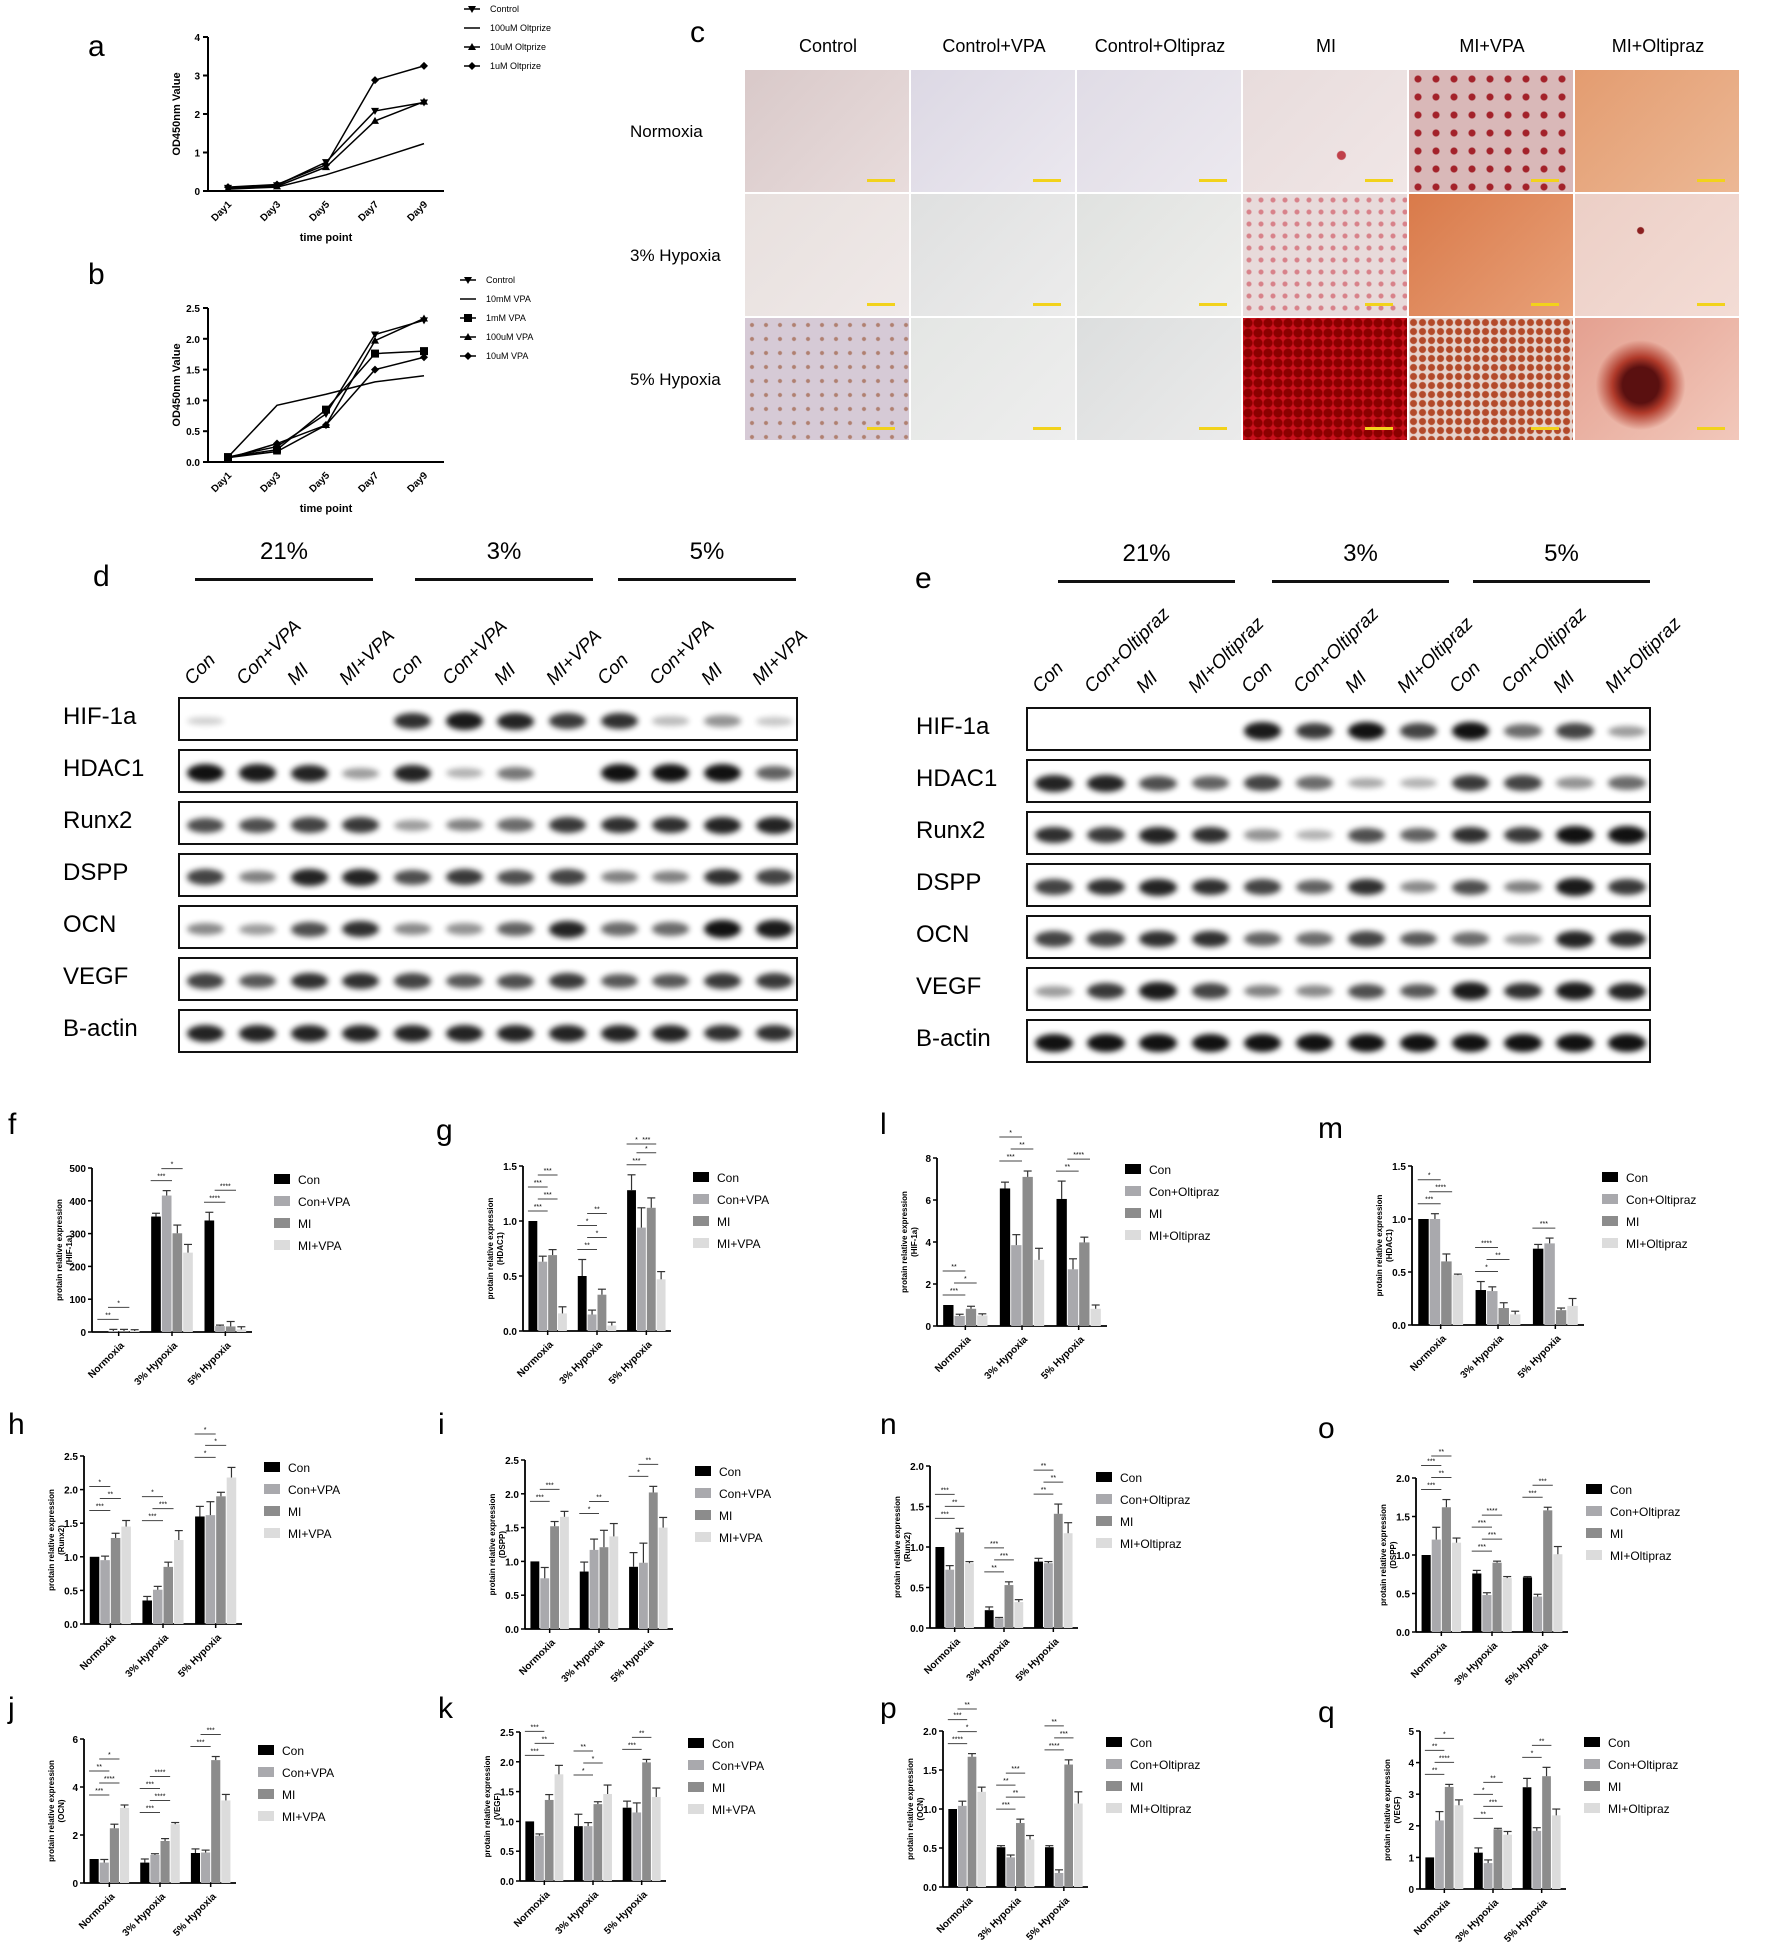 The height and width of the screenshot is (1957, 1772). Describe the element at coordinates (957, 778) in the screenshot. I see `protein-label: HDAC1` at that location.